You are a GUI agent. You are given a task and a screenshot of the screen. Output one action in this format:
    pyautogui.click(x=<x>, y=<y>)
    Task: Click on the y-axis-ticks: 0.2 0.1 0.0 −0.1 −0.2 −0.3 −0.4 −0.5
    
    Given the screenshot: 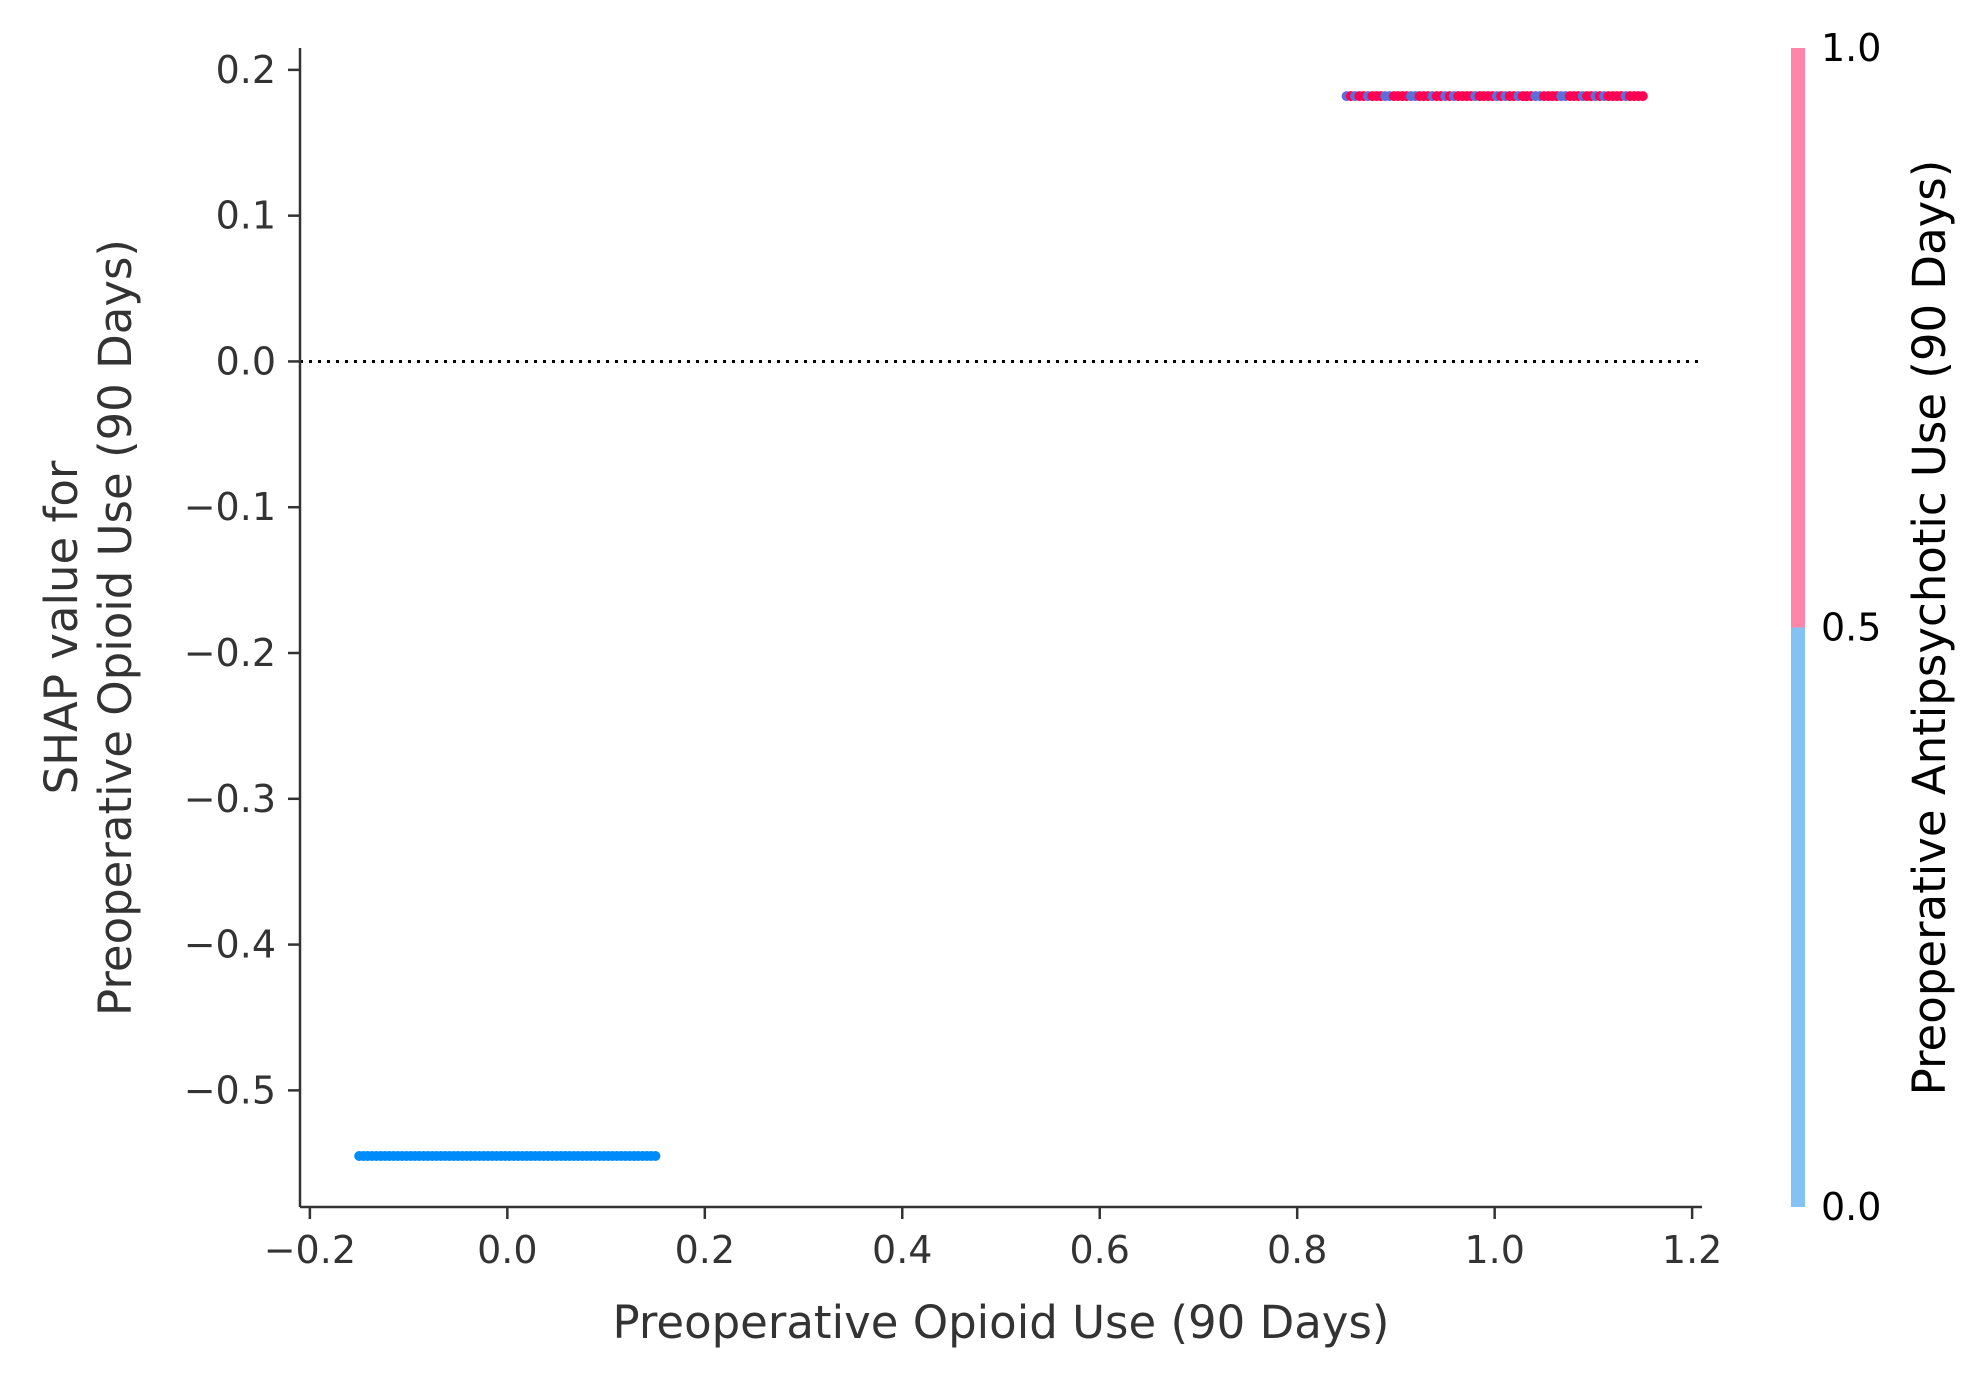 What is the action you would take?
    pyautogui.click(x=242, y=580)
    